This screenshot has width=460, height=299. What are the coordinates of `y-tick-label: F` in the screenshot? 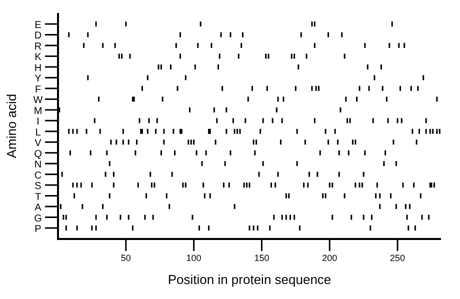 It's located at (38, 90).